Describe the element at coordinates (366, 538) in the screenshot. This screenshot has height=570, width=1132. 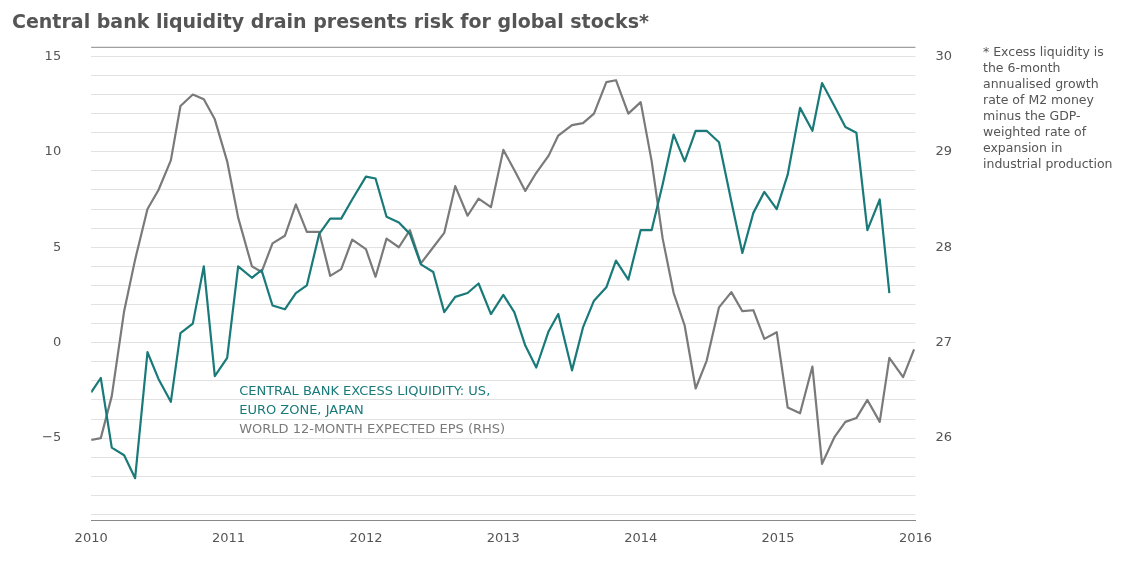
I see `x-tick-label: 2012` at that location.